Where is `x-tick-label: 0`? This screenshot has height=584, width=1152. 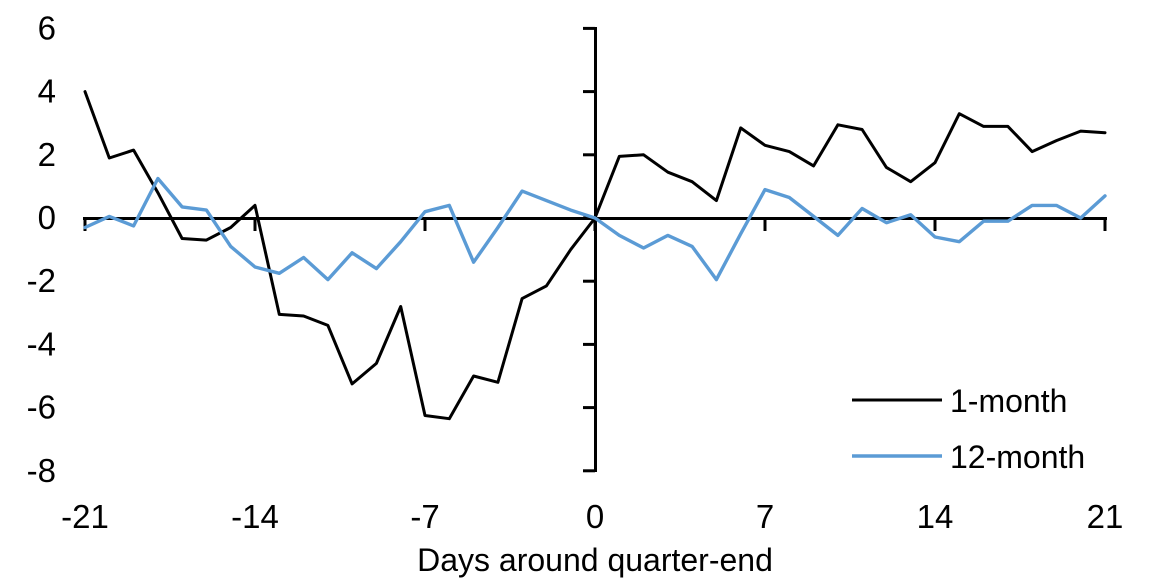
x-tick-label: 0 is located at coordinates (595, 516).